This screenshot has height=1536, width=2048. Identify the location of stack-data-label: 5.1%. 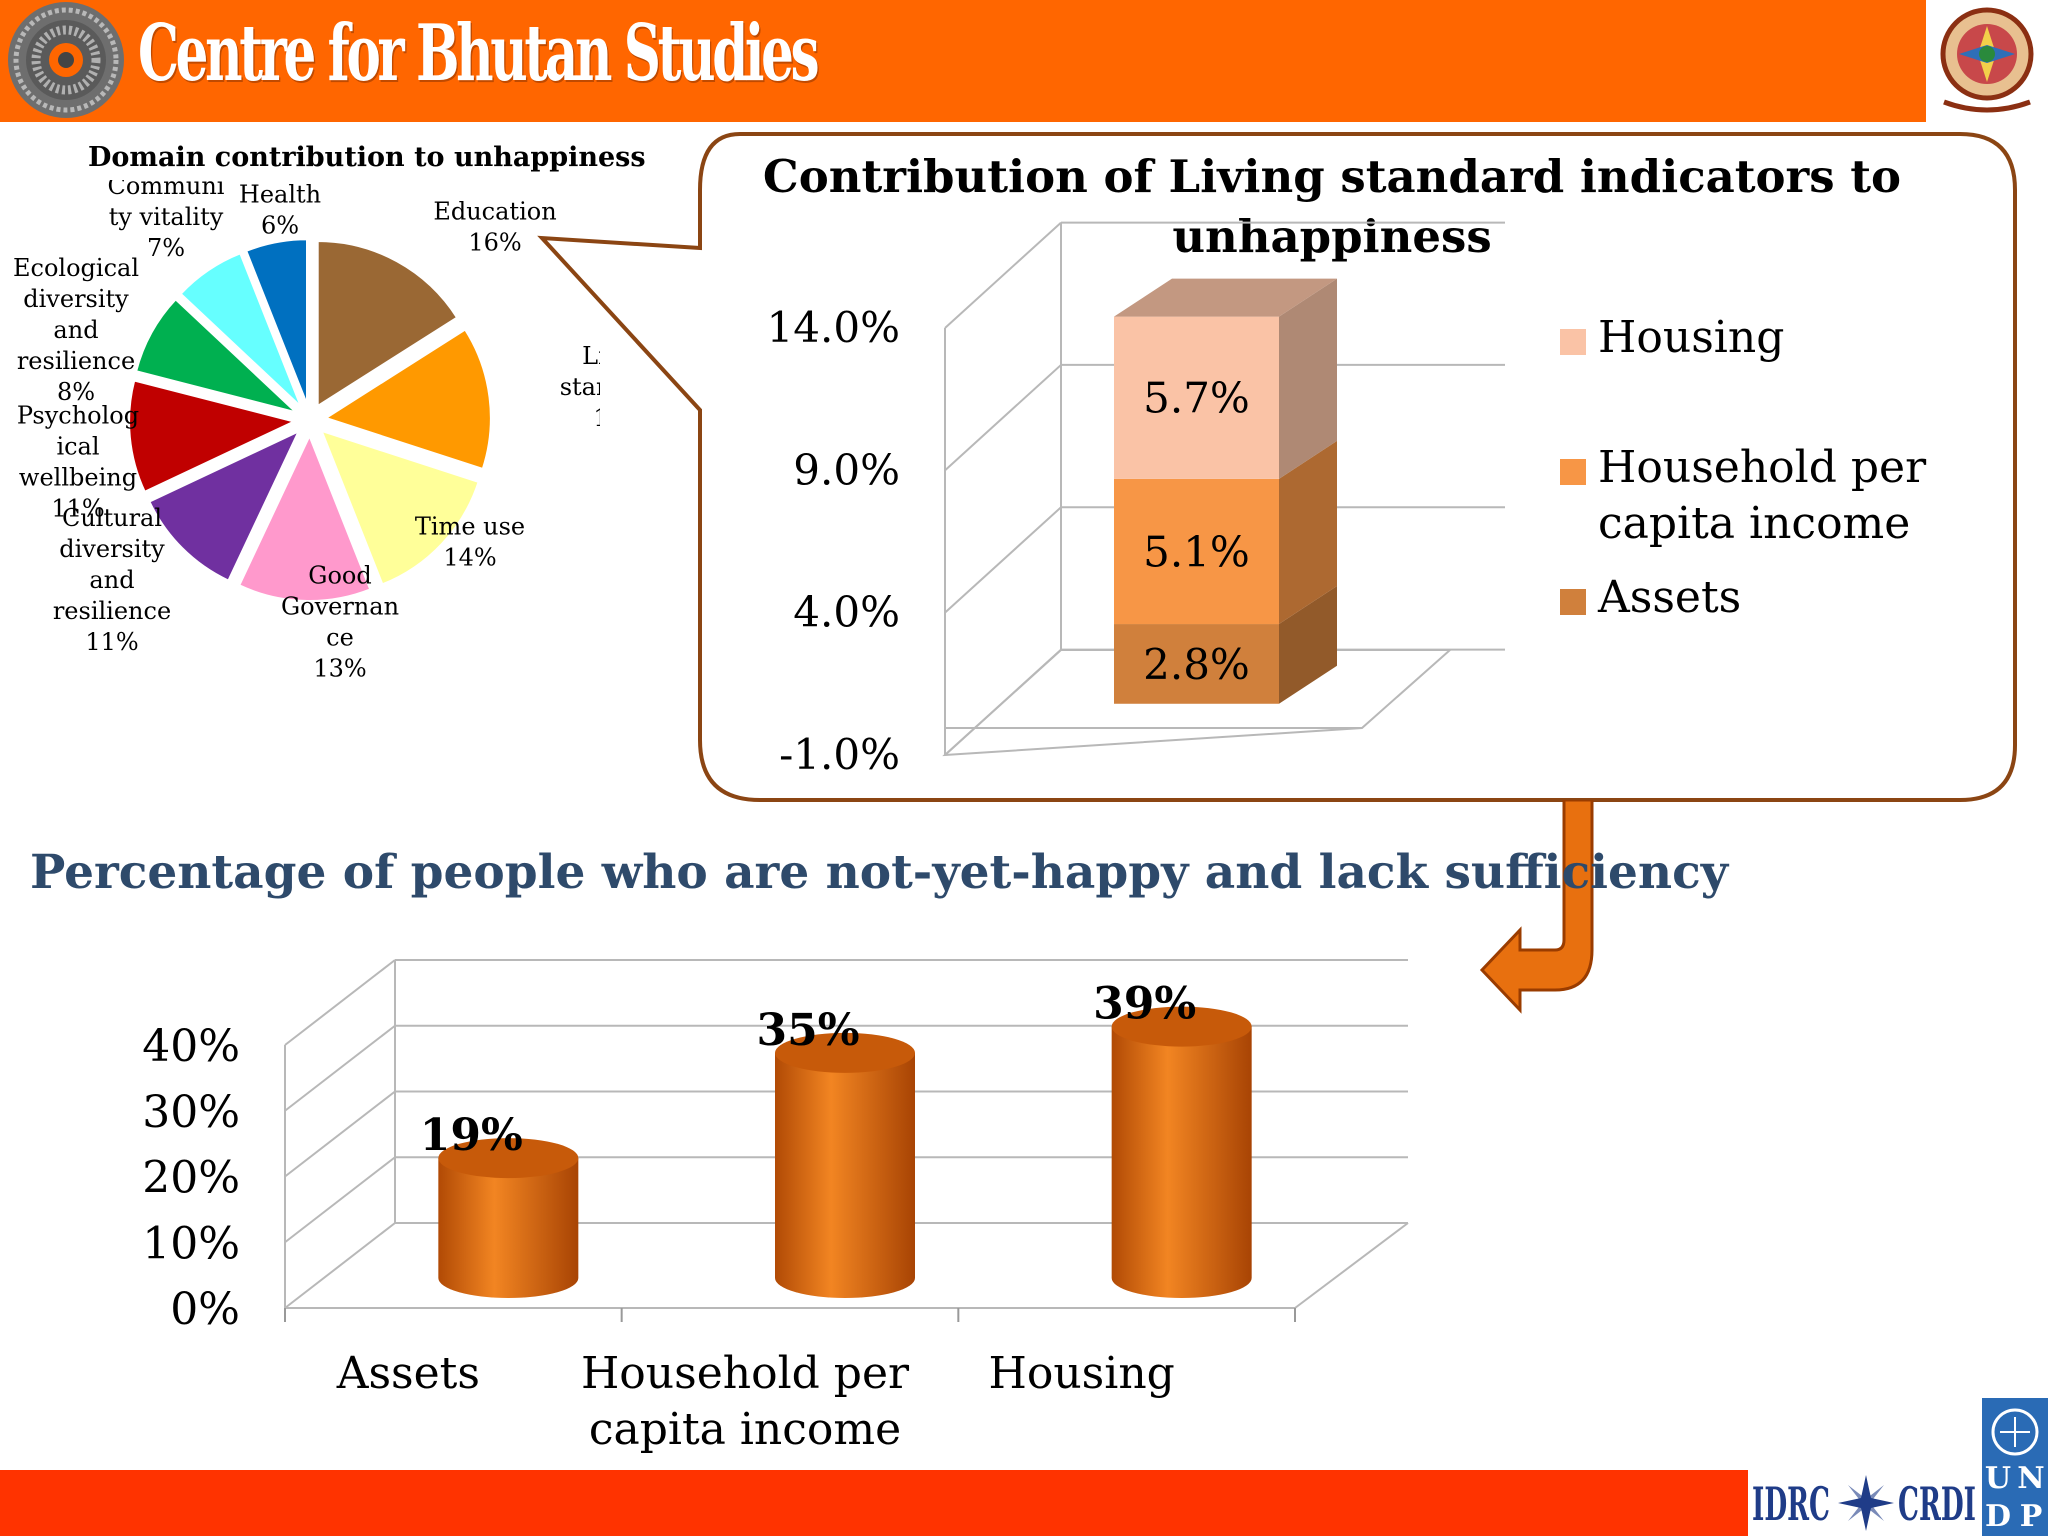
(1196, 551).